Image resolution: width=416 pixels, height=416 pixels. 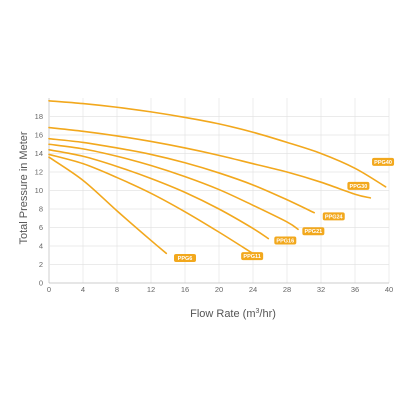 I want to click on curve-label-ppg16: PPG16, so click(x=285, y=240).